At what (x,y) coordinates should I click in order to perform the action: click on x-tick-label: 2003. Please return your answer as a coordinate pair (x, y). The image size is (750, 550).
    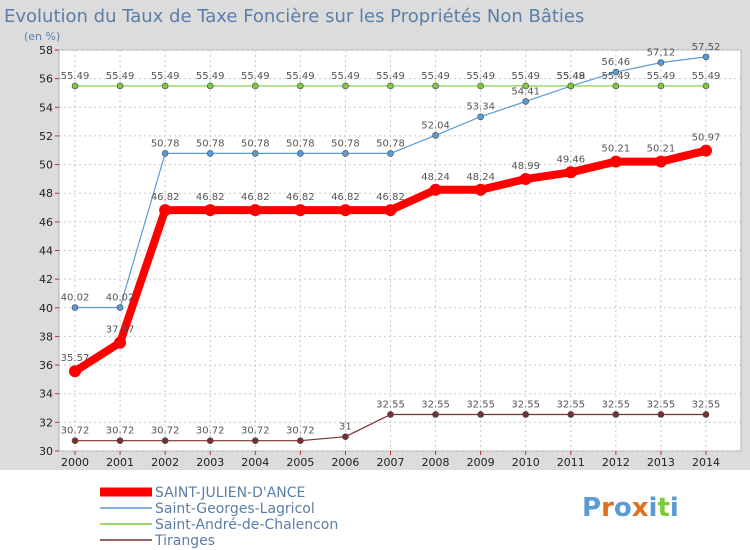
    Looking at the image, I should click on (210, 462).